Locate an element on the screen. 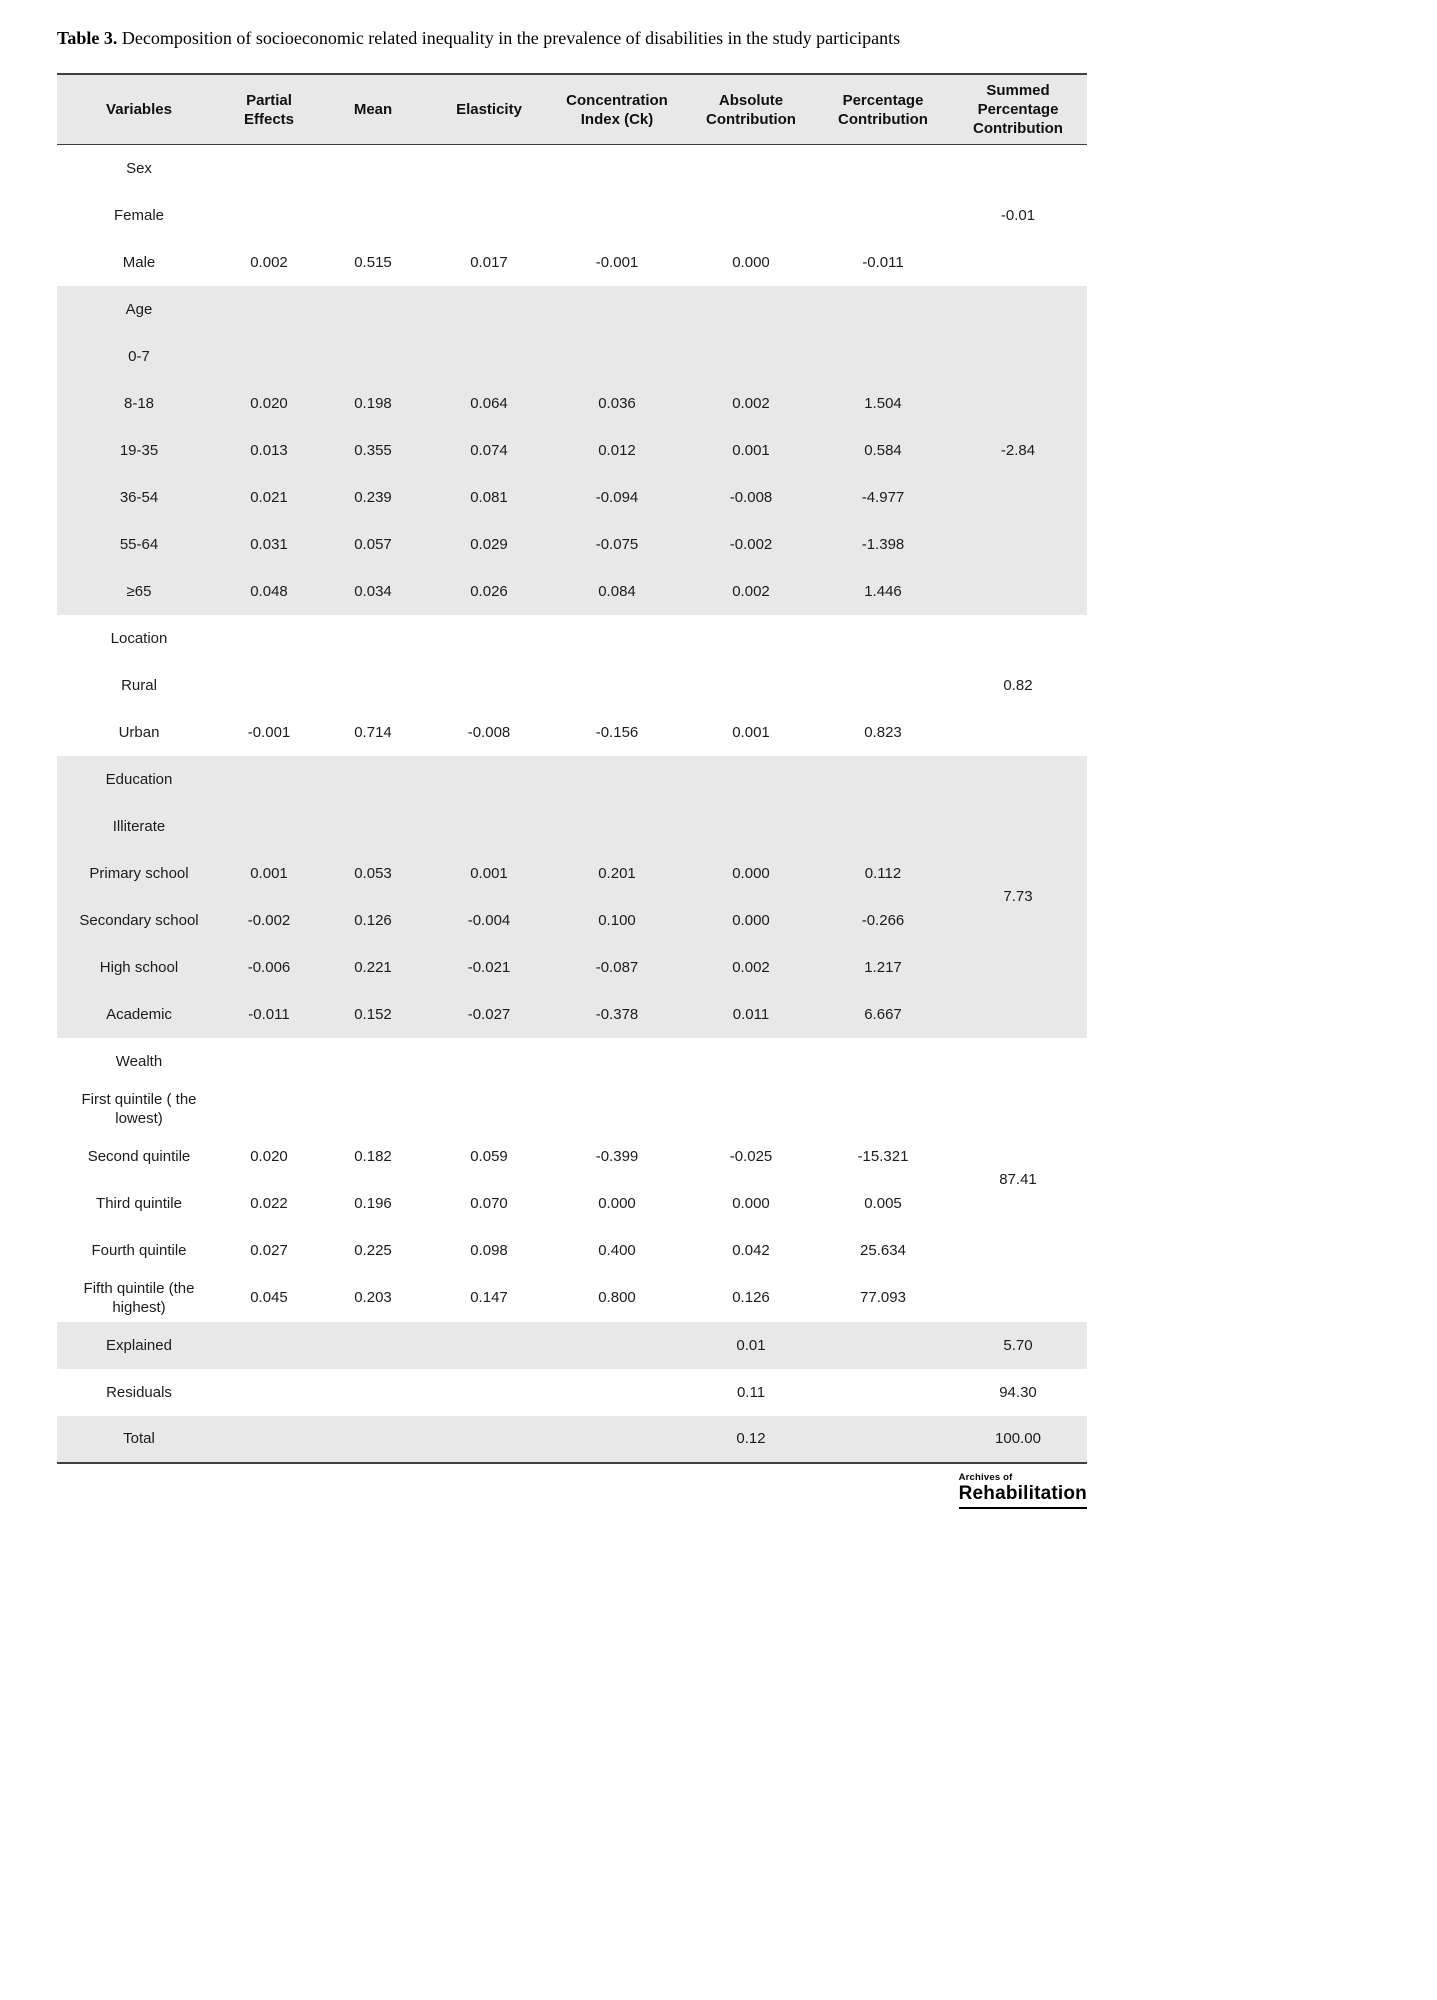 This screenshot has width=1437, height=2000. value-cell: 0.112 is located at coordinates (883, 873).